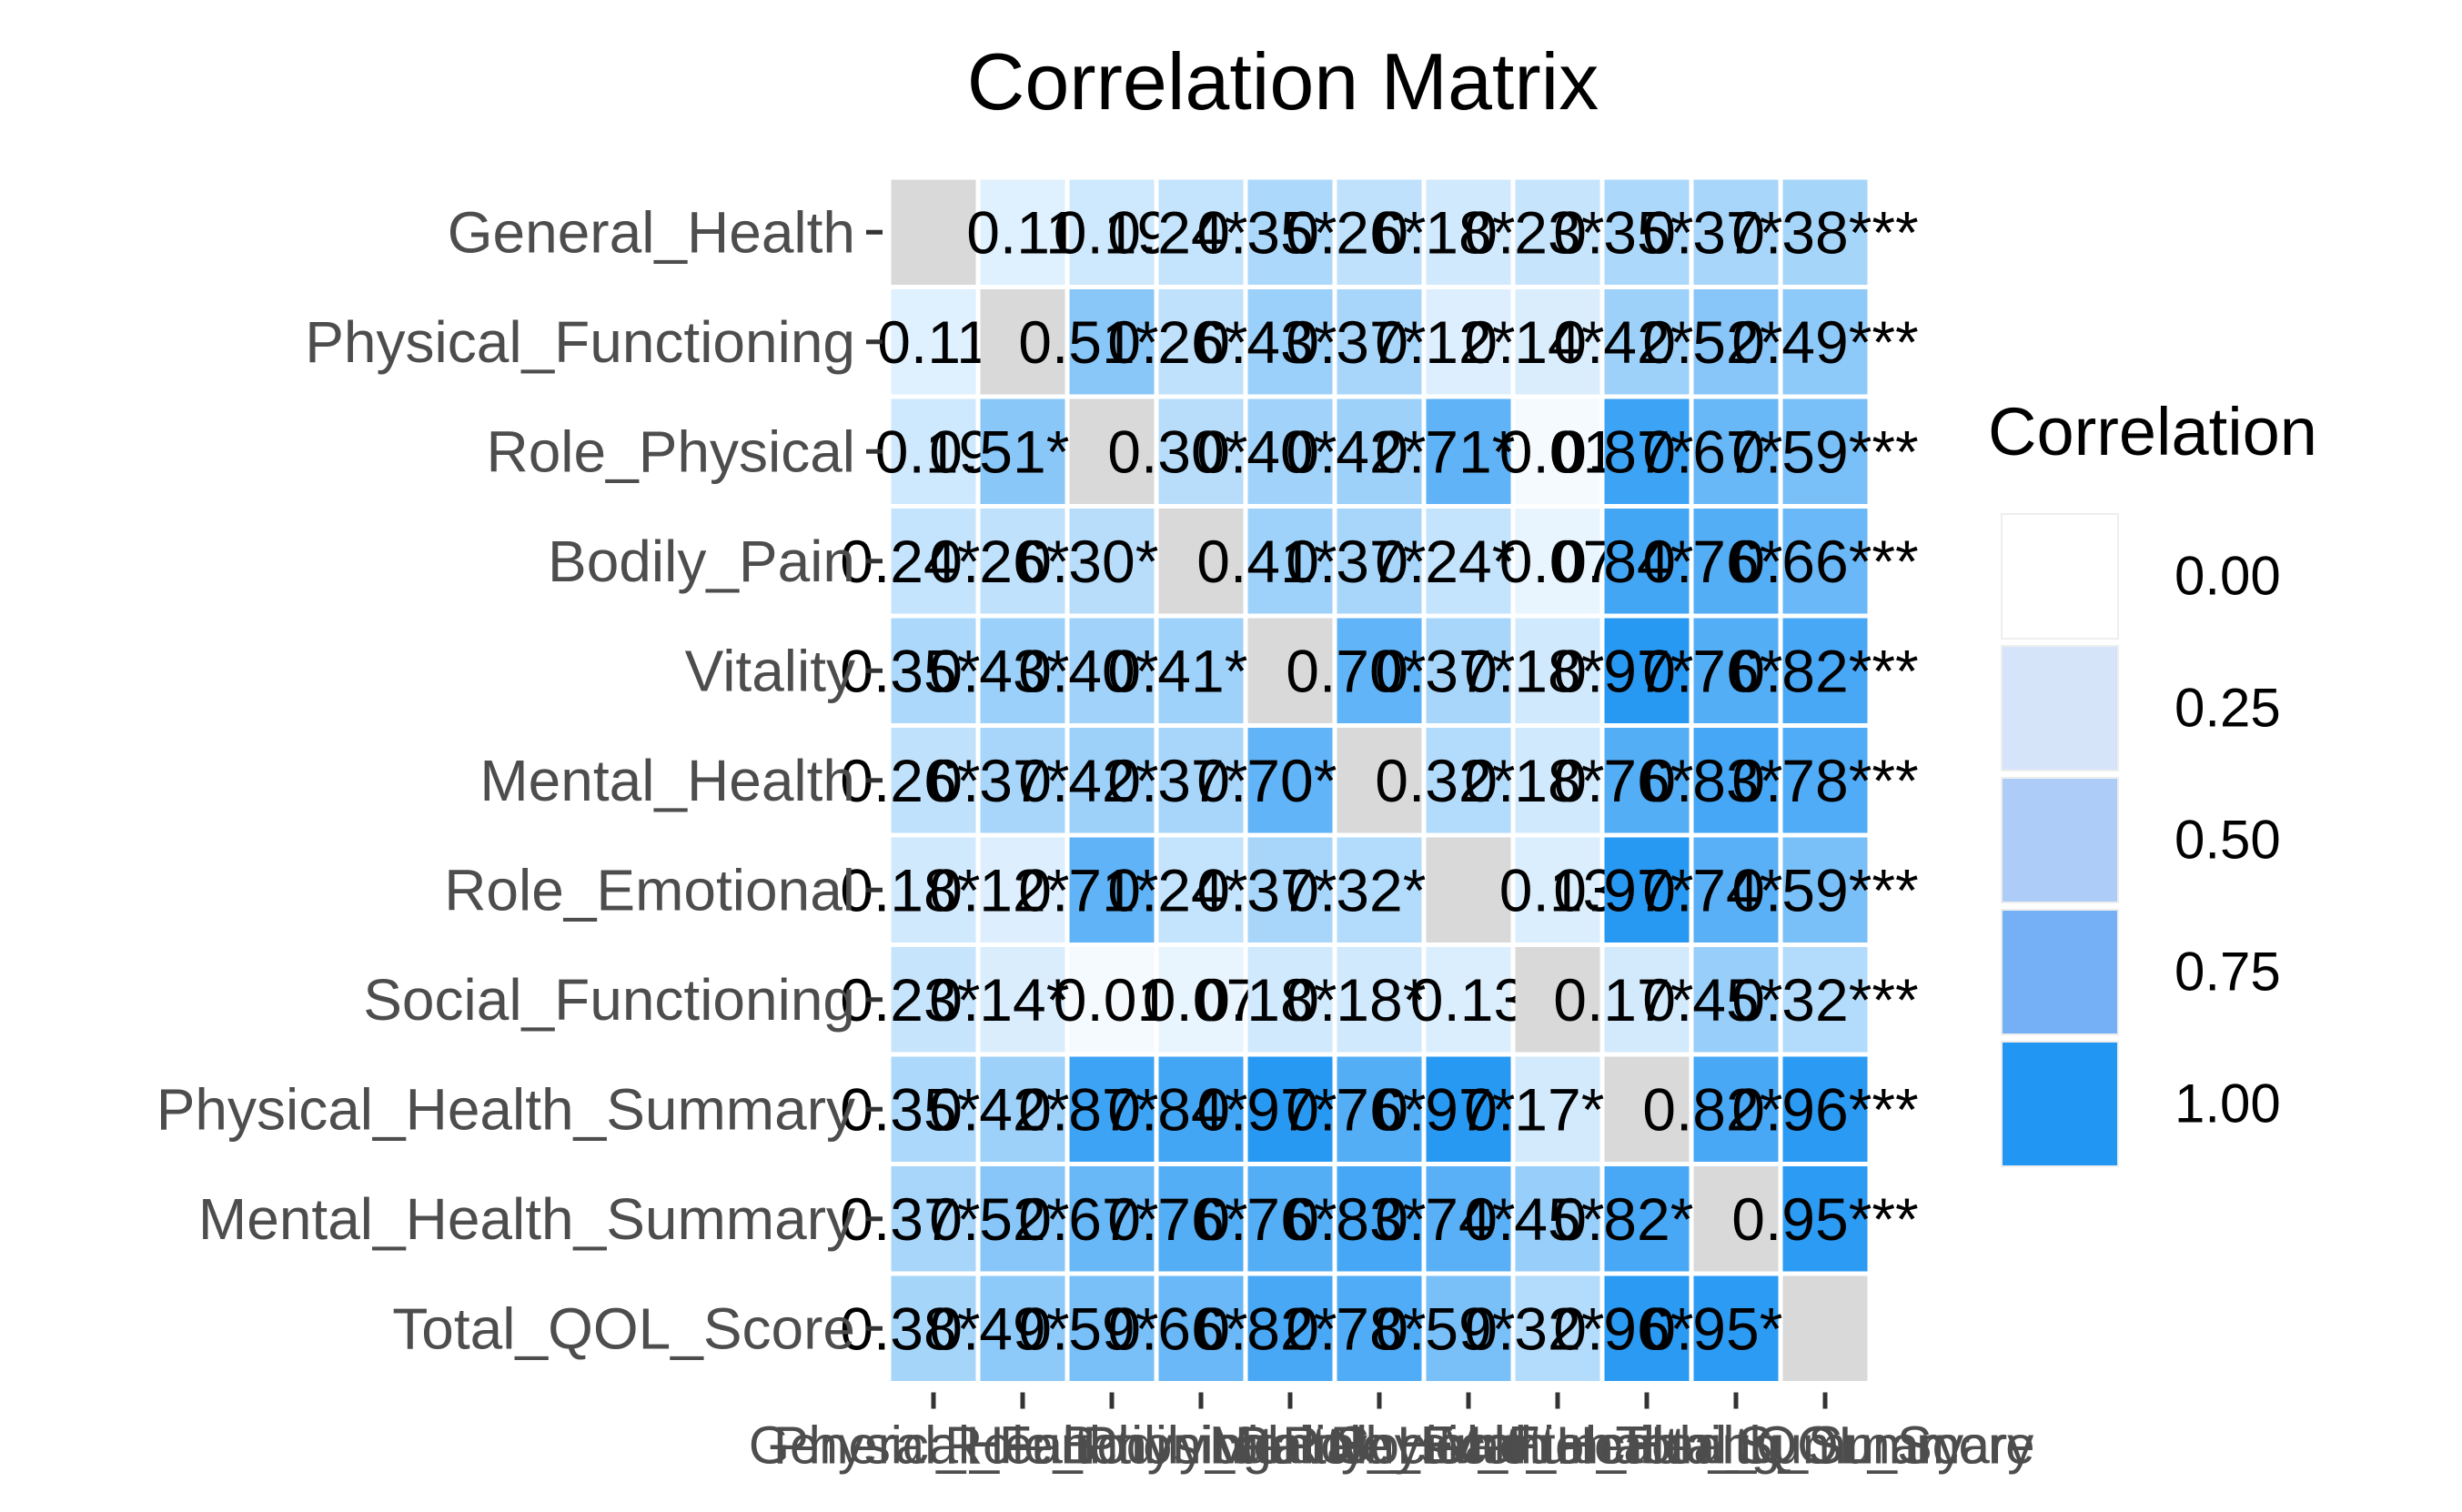  What do you see at coordinates (1379, 1446) in the screenshot?
I see `x-axis-label: Mental_Health` at bounding box center [1379, 1446].